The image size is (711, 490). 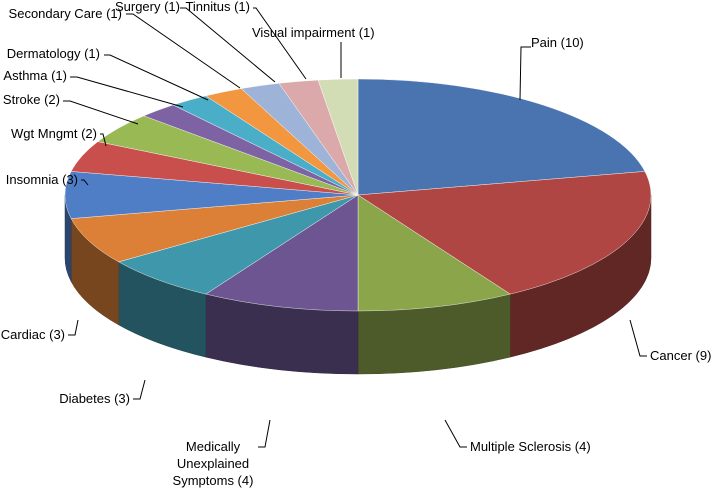 What do you see at coordinates (313, 32) in the screenshot?
I see `data-label-visual-impairment: Visual impairment (1)` at bounding box center [313, 32].